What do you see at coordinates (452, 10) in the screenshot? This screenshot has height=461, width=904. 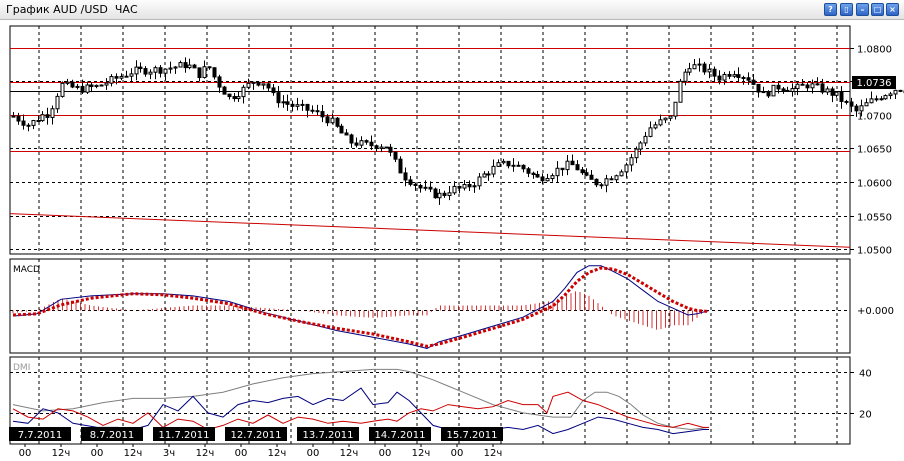 I see `title-bar: График AUD /USD ЧАС ? ▯ – □ ×` at bounding box center [452, 10].